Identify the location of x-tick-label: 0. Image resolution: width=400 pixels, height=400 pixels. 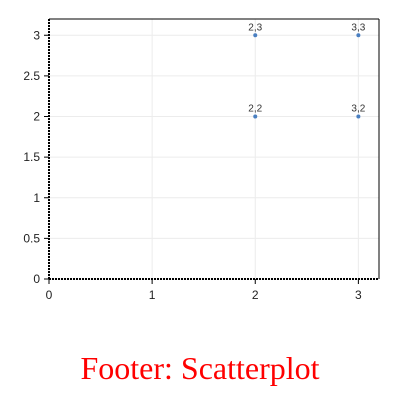
(49, 295).